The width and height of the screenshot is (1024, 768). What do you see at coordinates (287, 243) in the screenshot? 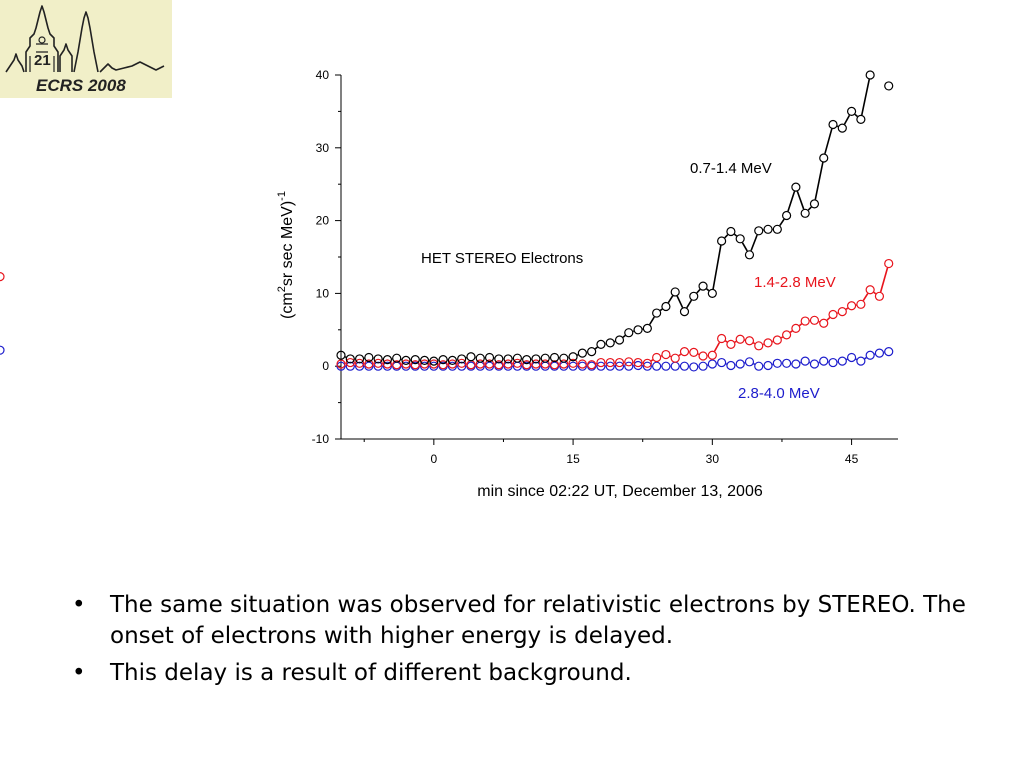
I see `y-axis-label-part2: sr sec MeV)` at bounding box center [287, 243].